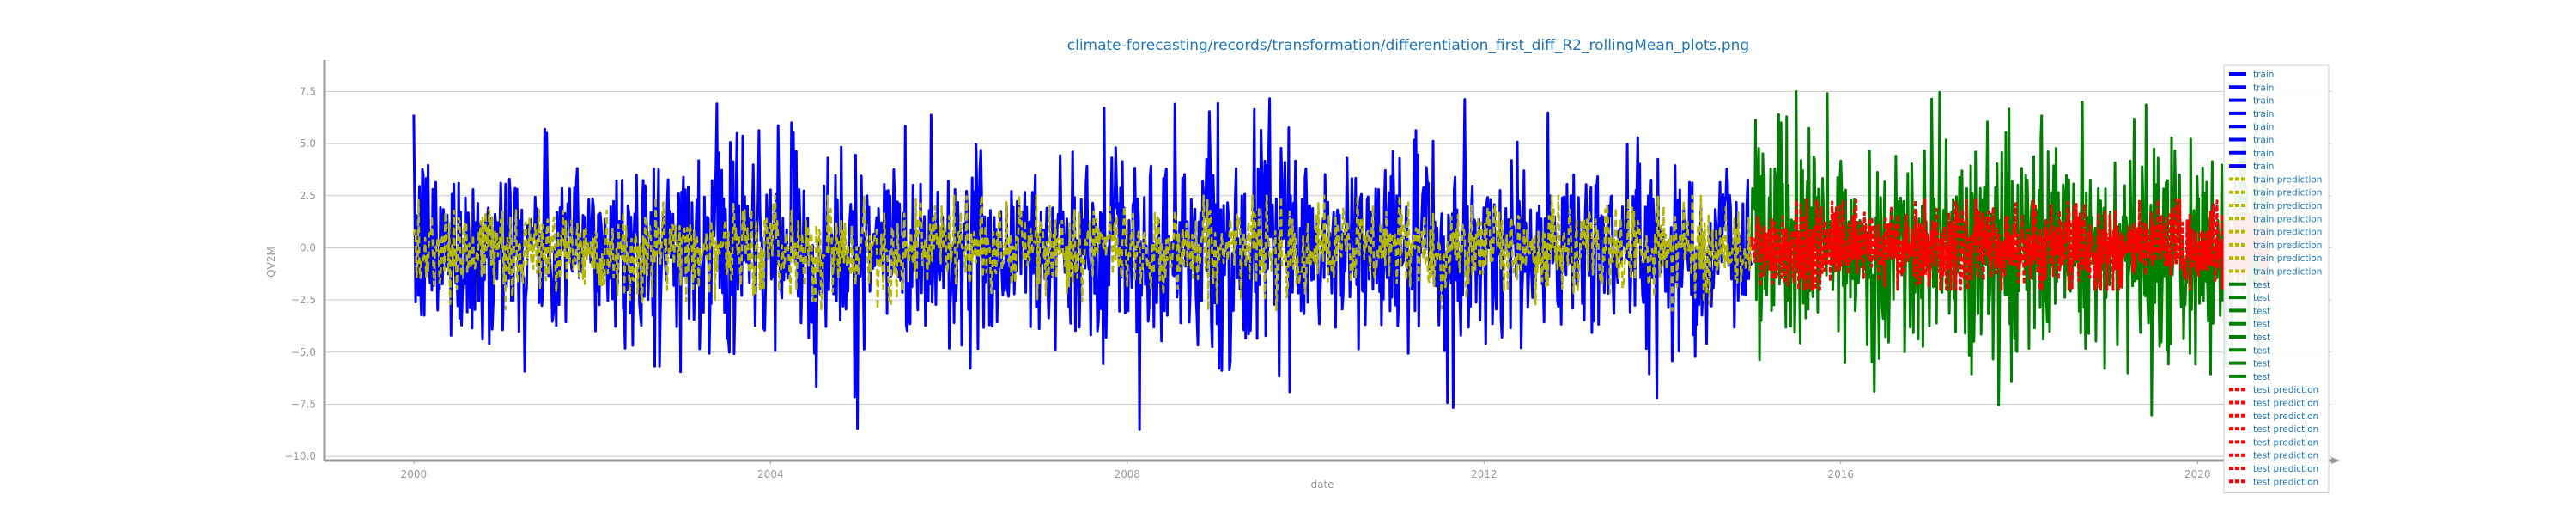  Describe the element at coordinates (1841, 474) in the screenshot. I see `x-tick-label: 2016` at that location.